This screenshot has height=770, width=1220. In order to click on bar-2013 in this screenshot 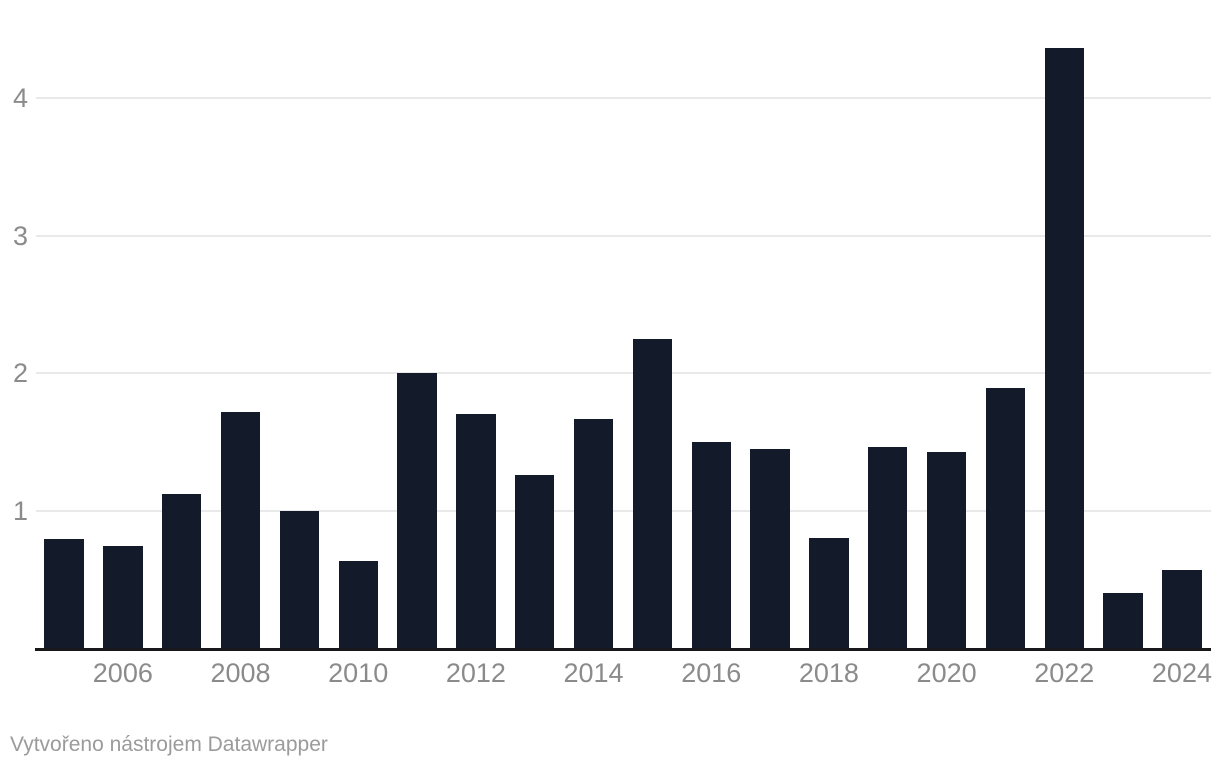, I will do `click(535, 561)`.